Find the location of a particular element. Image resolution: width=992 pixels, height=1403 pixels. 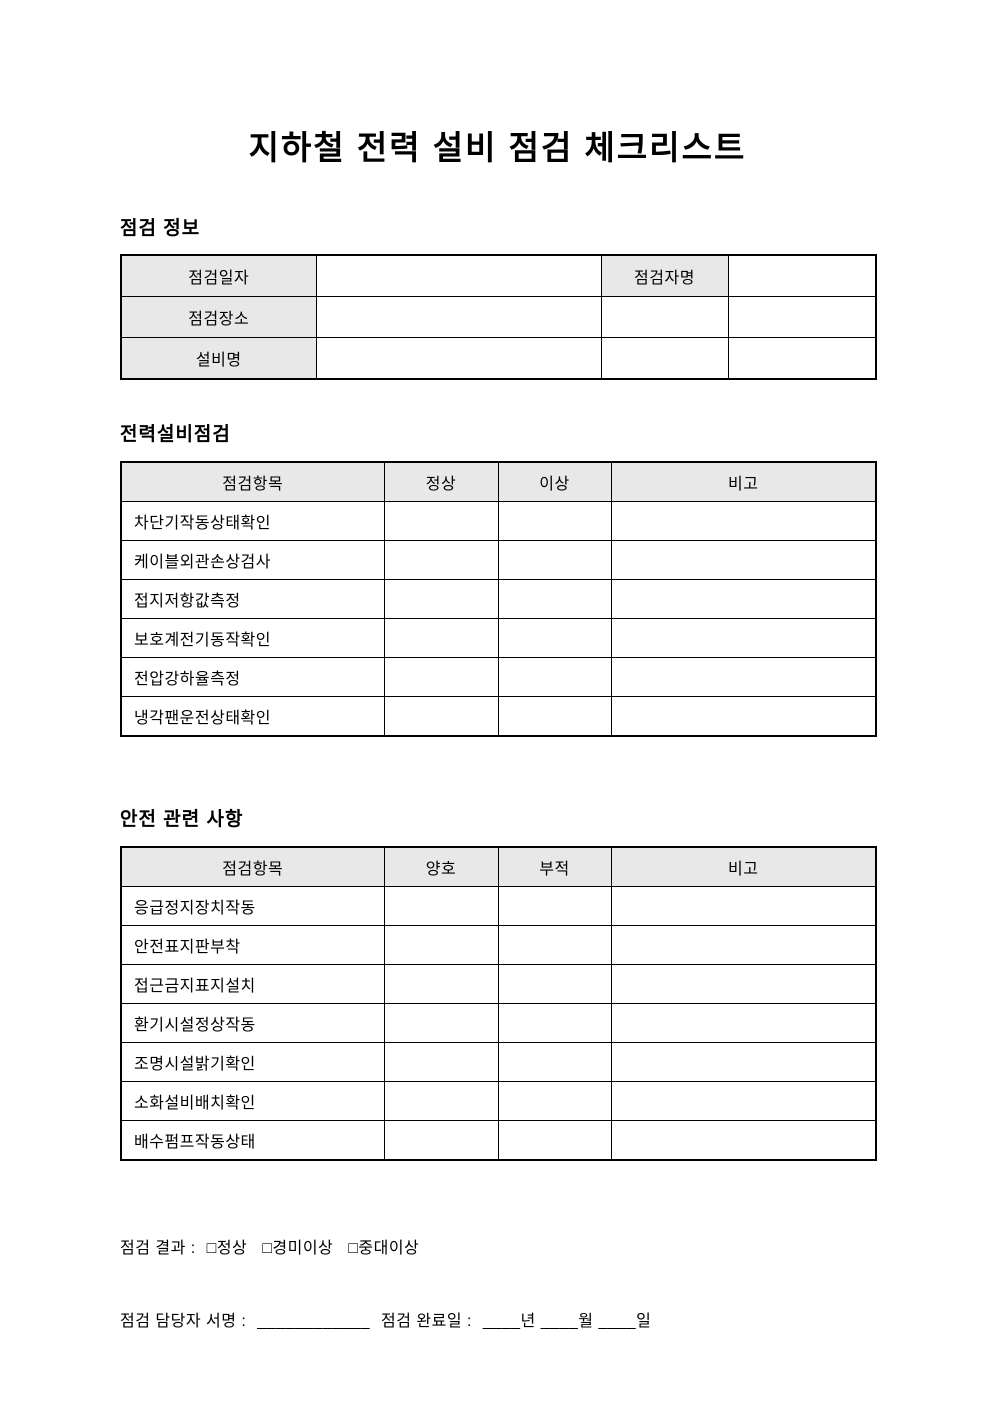

field-label-equipment: 설비명 is located at coordinates (218, 358).